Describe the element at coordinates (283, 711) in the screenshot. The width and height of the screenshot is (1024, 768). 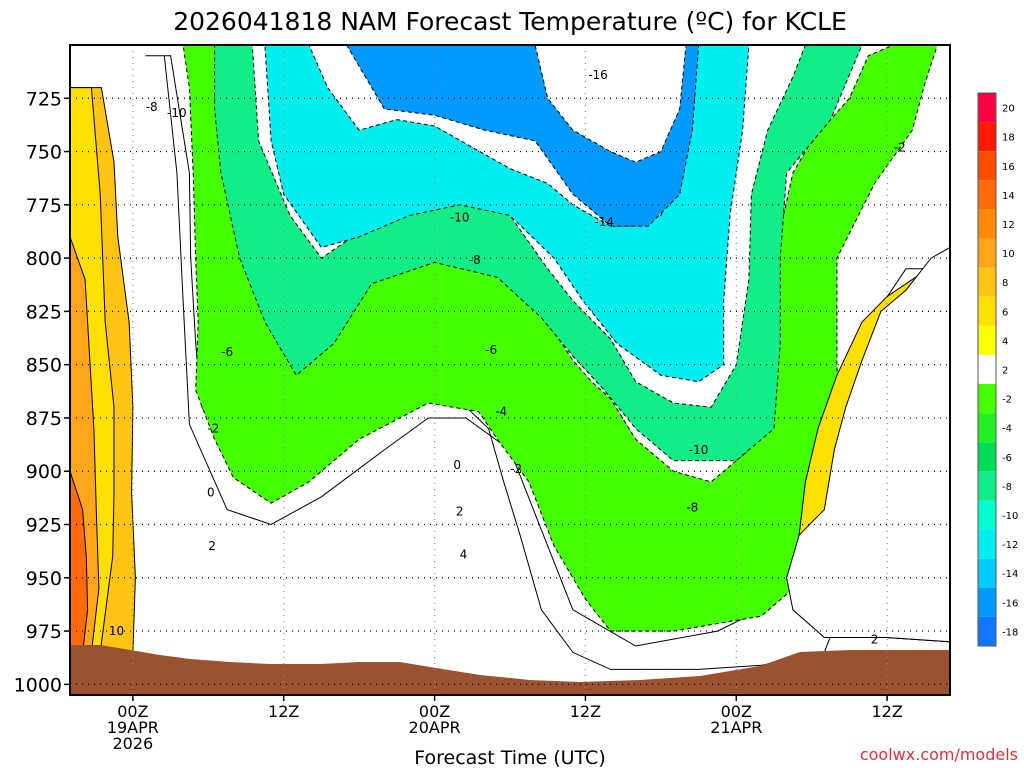
I see `x-tick-label-1-0: 12Z` at that location.